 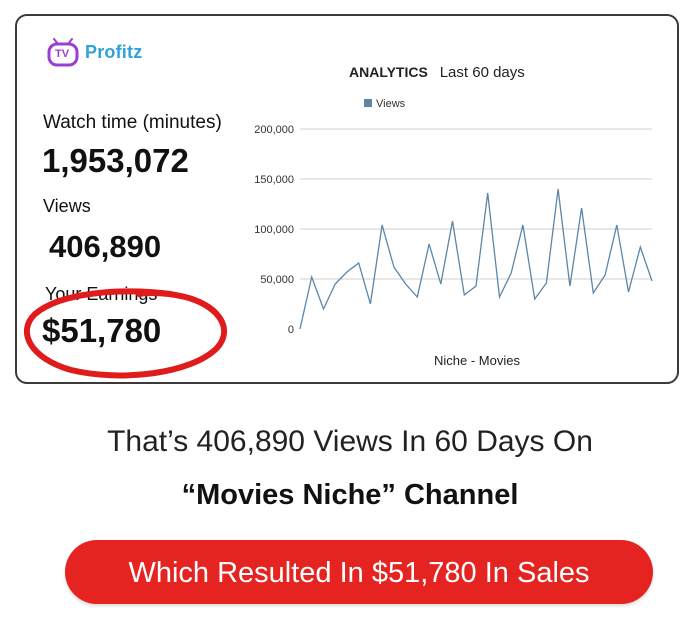 I want to click on watch-time-value: 1,953,072, so click(x=115, y=160).